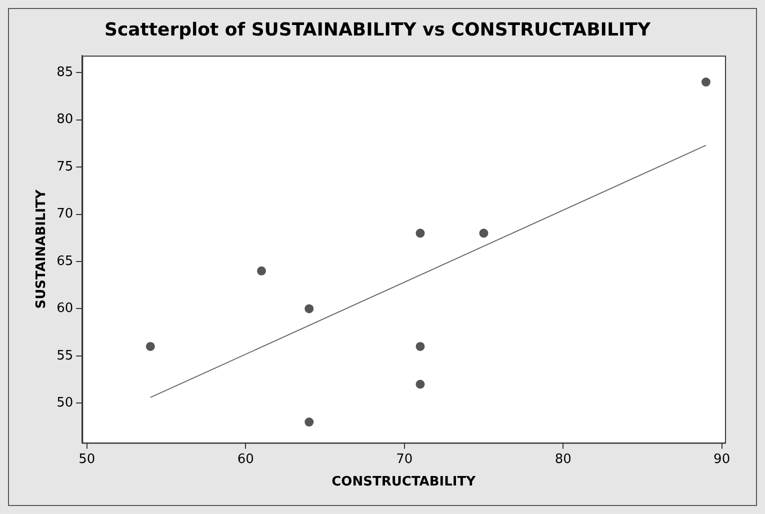 This screenshot has width=765, height=514. Describe the element at coordinates (404, 482) in the screenshot. I see `x-axis-title: CONSTRUCTABILITY` at that location.